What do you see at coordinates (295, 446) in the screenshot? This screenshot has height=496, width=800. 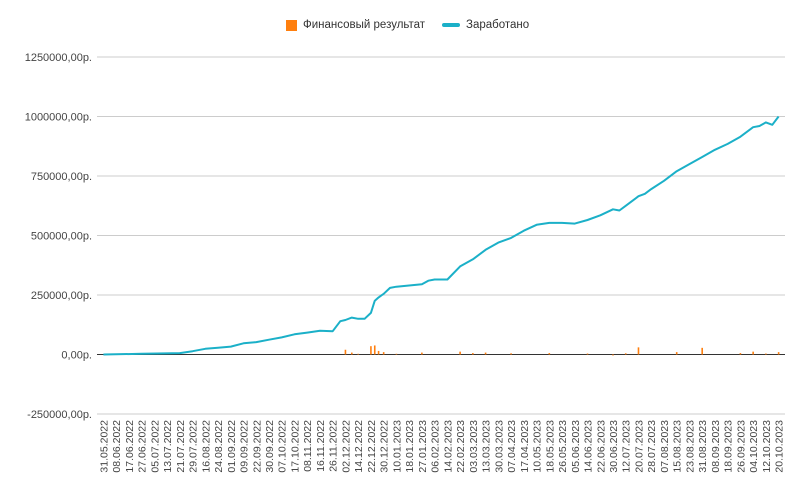 I see `x-tick-label-15: 17.10.2022` at bounding box center [295, 446].